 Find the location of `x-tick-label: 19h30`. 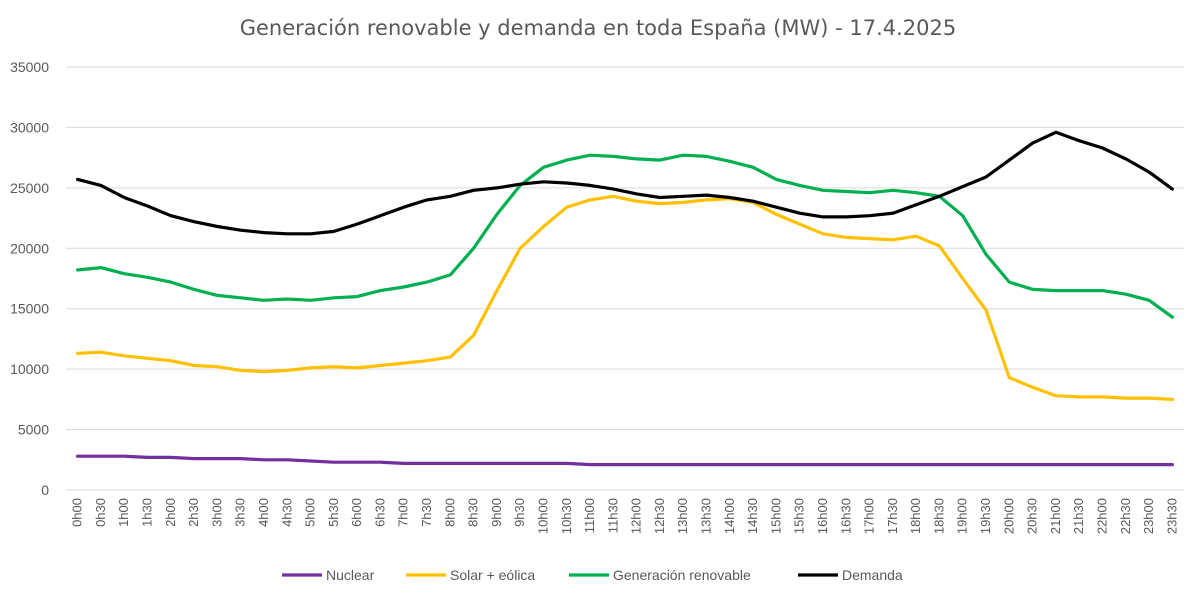

x-tick-label: 19h30 is located at coordinates (985, 516).